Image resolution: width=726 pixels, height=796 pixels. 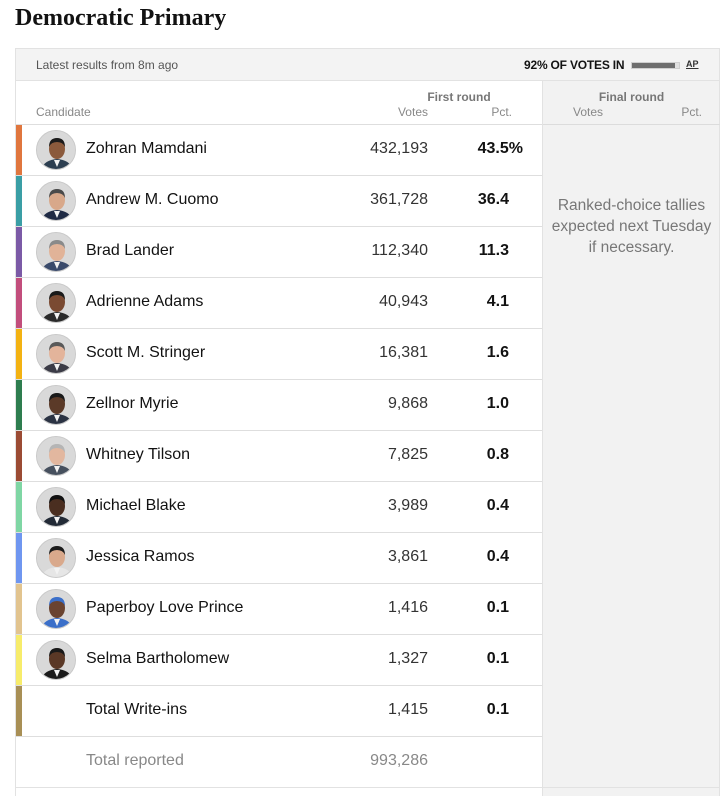 I want to click on table-bottom-divider, so click(x=367, y=787).